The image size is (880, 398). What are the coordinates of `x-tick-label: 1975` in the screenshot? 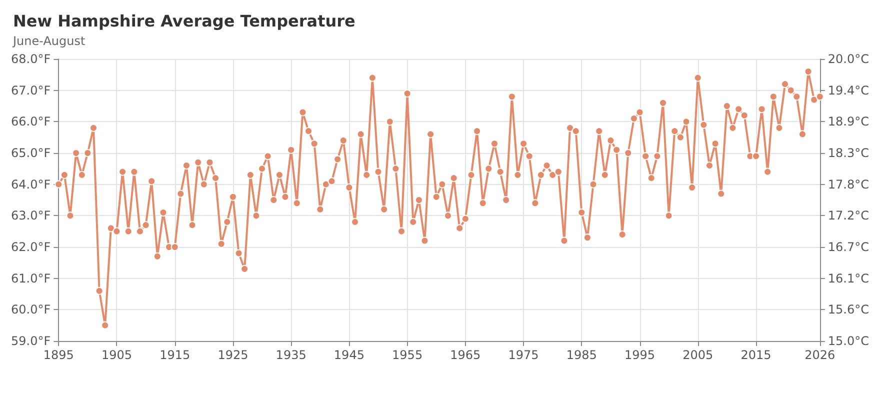 It's located at (523, 355).